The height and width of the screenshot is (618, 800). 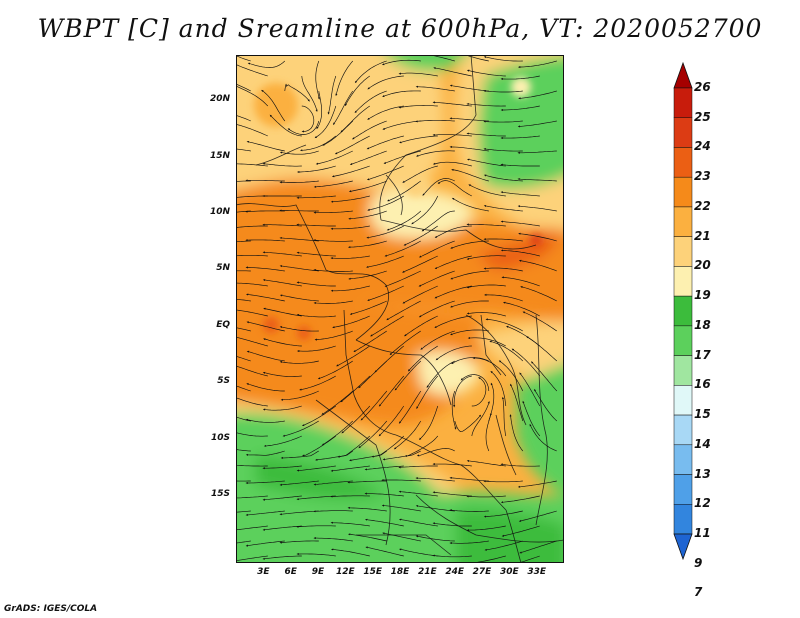 What do you see at coordinates (536, 572) in the screenshot?
I see `lon-label: 33E` at bounding box center [536, 572].